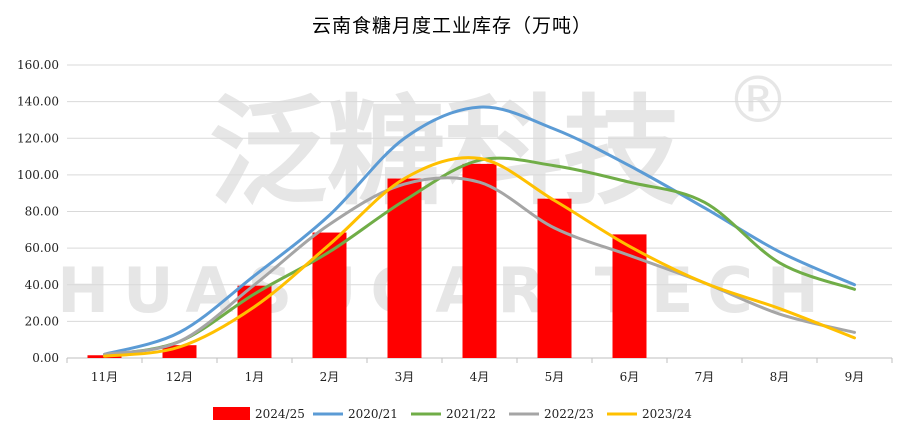 The image size is (905, 432). What do you see at coordinates (705, 377) in the screenshot?
I see `x-tick-label: 7月` at bounding box center [705, 377].